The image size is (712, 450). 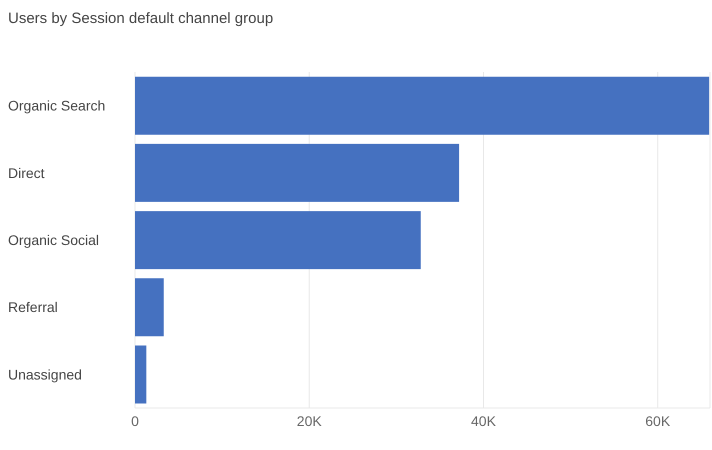 I want to click on y-tick-label: Unassigned, so click(x=45, y=374).